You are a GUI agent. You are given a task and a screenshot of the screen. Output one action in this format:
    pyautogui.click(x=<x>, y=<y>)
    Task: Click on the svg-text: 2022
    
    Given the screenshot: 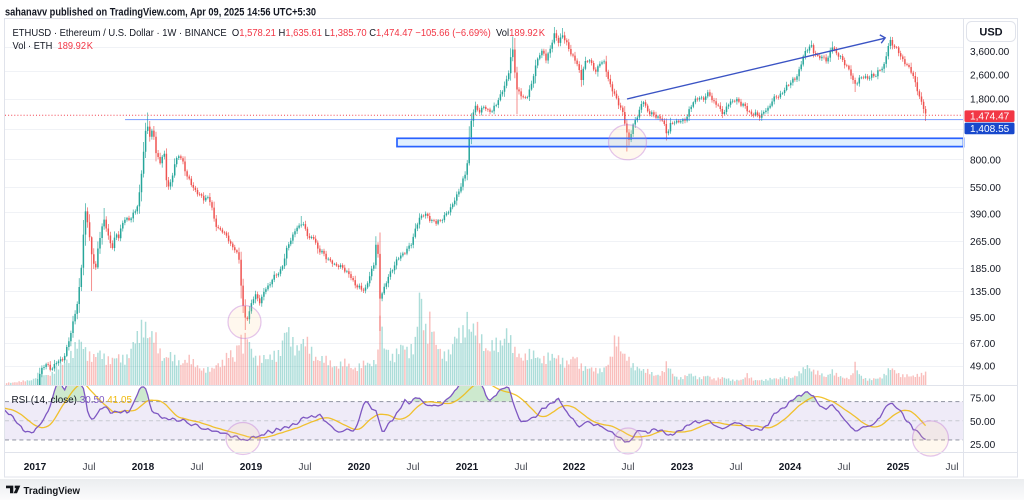 What is the action you would take?
    pyautogui.click(x=574, y=467)
    